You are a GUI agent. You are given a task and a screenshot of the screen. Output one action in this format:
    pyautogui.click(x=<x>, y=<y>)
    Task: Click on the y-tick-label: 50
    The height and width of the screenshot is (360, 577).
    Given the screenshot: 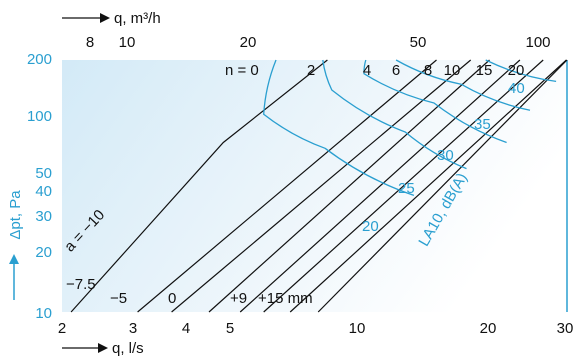 What is the action you would take?
    pyautogui.click(x=43, y=173)
    